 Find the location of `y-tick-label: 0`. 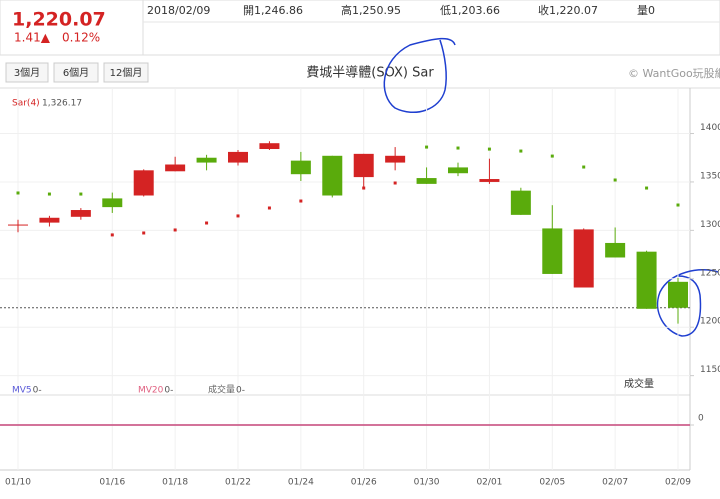

y-tick-label: 0 is located at coordinates (701, 419).